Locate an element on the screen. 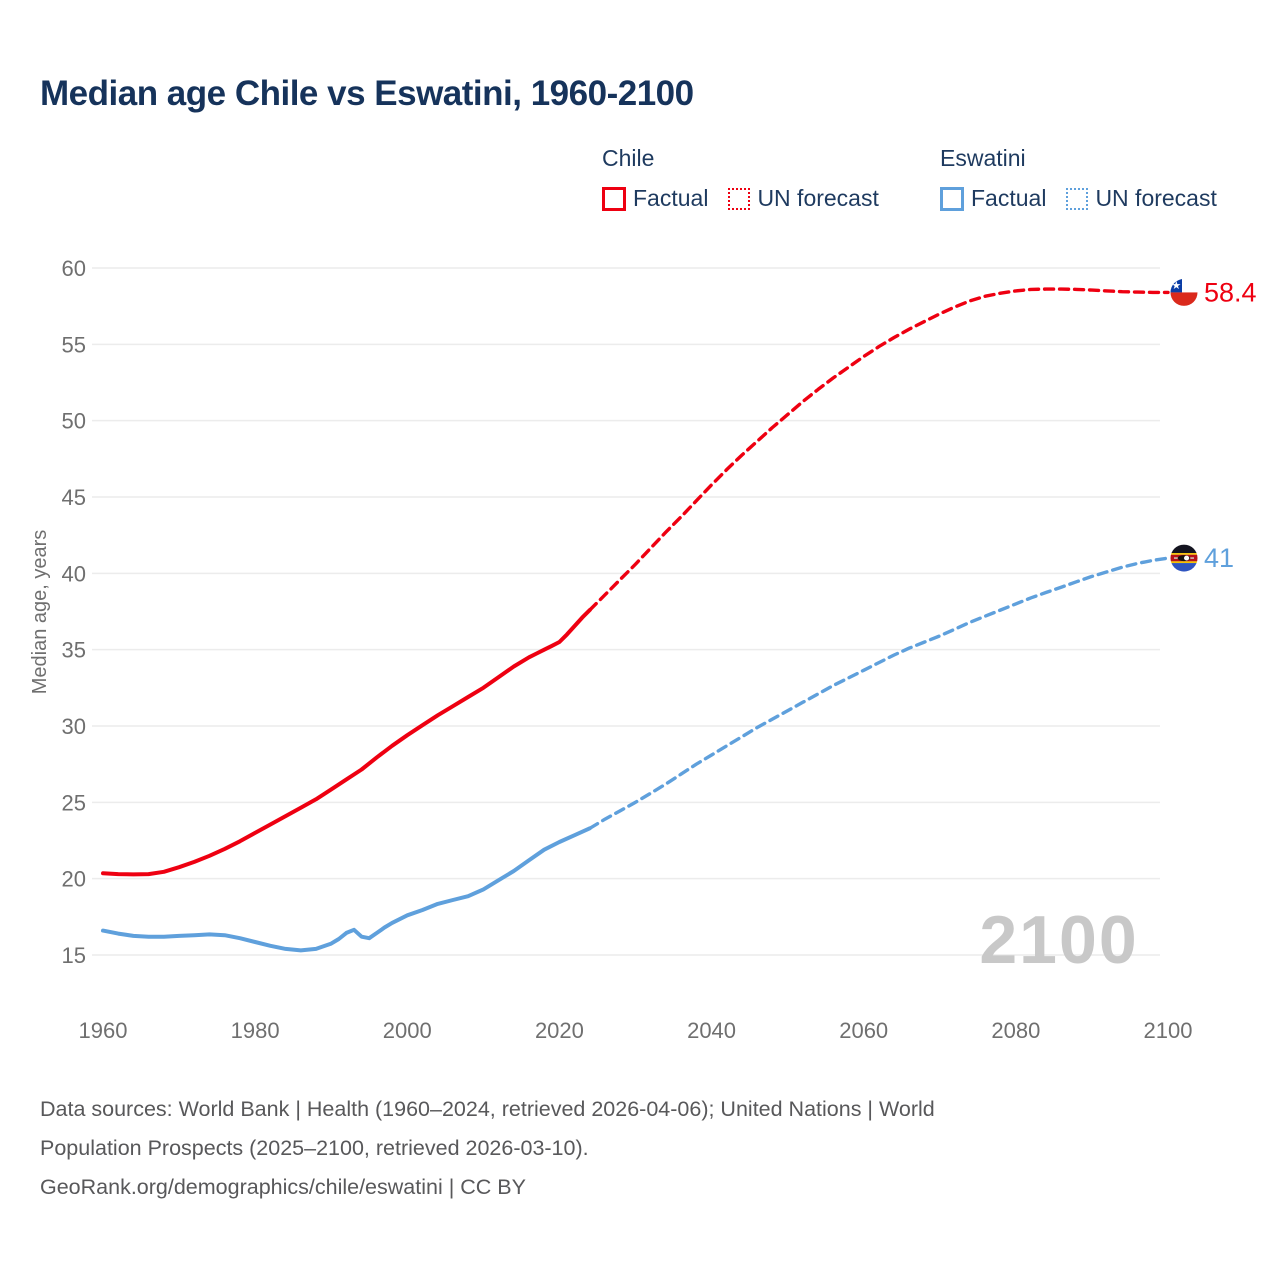 This screenshot has width=1280, height=1280. legend-item-eswatini-factual: Factual is located at coordinates (993, 198).